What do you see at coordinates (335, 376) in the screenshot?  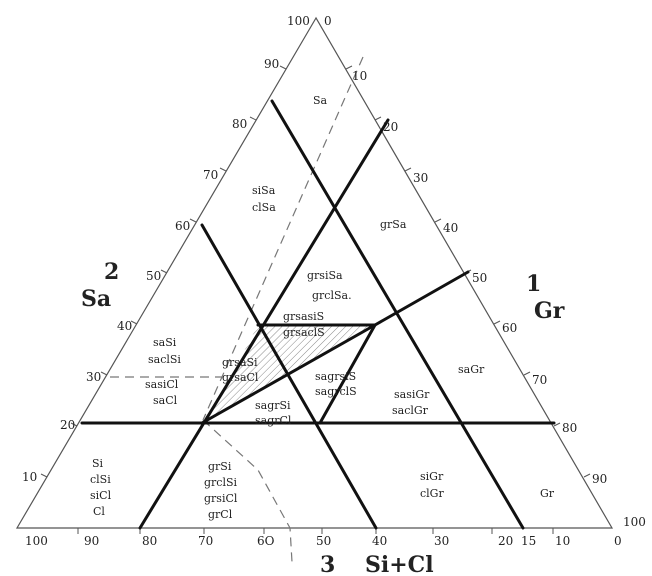 I see `zone-label: sagrsiS` at bounding box center [335, 376].